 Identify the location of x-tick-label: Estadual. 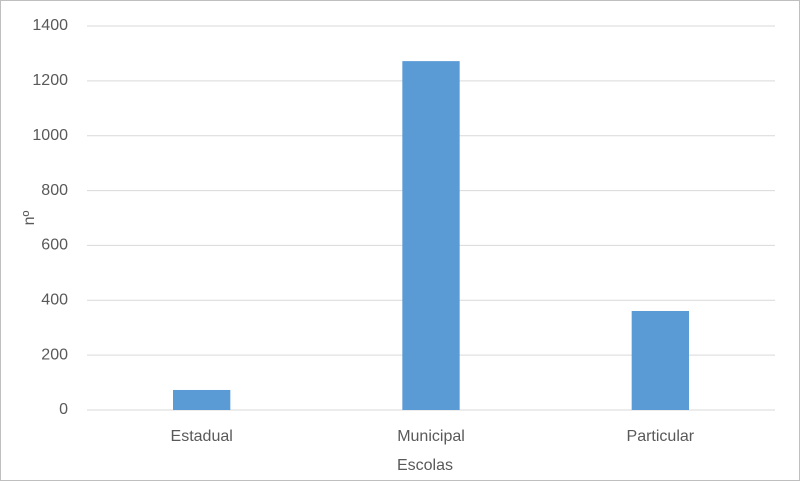
(202, 436).